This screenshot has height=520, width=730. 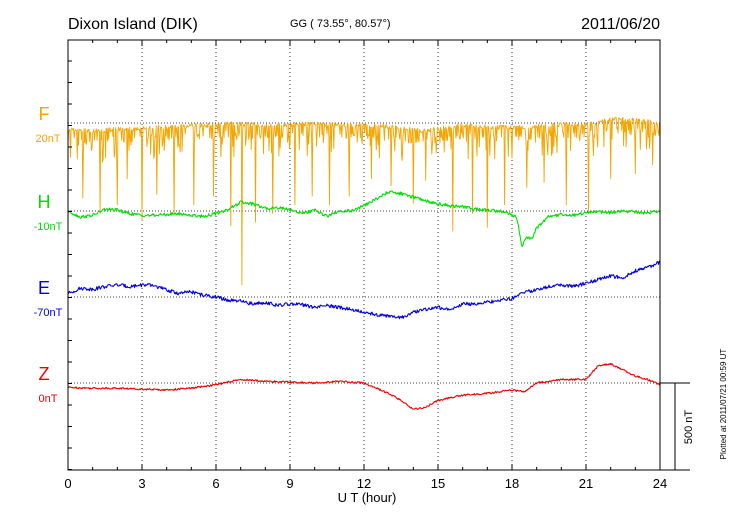 What do you see at coordinates (340, 24) in the screenshot?
I see `station-coordinates: GG ( 73.55°, 80.57°)` at bounding box center [340, 24].